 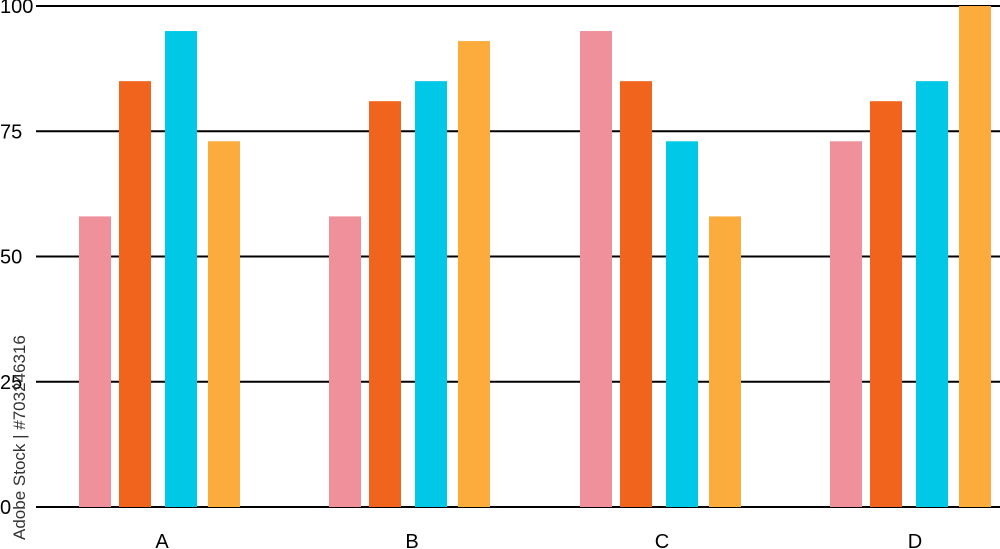 What do you see at coordinates (11, 132) in the screenshot?
I see `y-tick-label: 75` at bounding box center [11, 132].